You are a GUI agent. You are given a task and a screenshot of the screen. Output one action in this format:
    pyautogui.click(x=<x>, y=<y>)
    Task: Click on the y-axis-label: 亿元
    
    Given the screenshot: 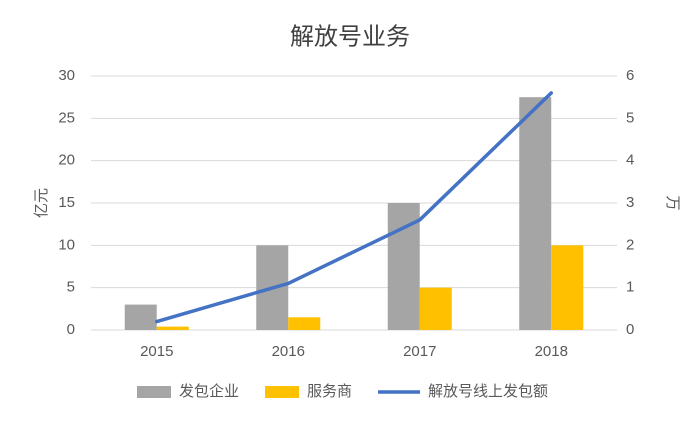 What is the action you would take?
    pyautogui.click(x=41, y=203)
    